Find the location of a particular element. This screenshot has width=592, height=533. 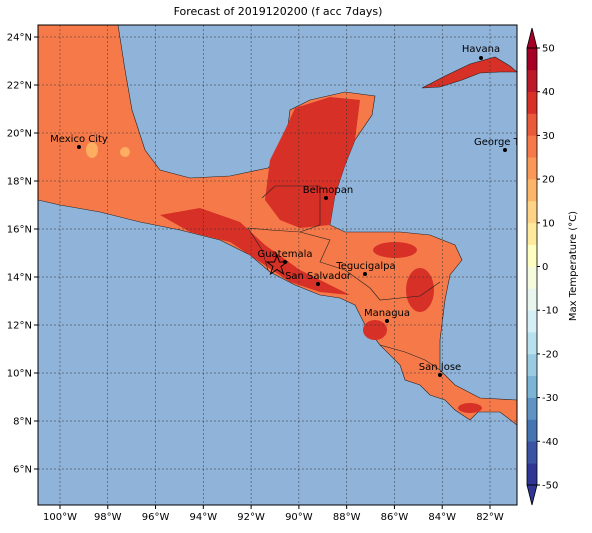

colorbar-tick-label: 0 is located at coordinates (545, 267).